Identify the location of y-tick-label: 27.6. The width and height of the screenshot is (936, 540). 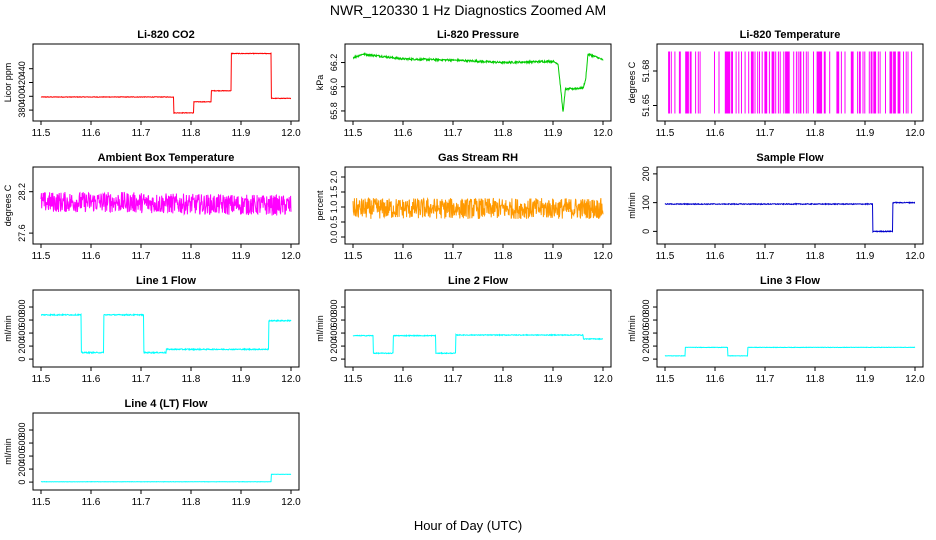
(22, 233).